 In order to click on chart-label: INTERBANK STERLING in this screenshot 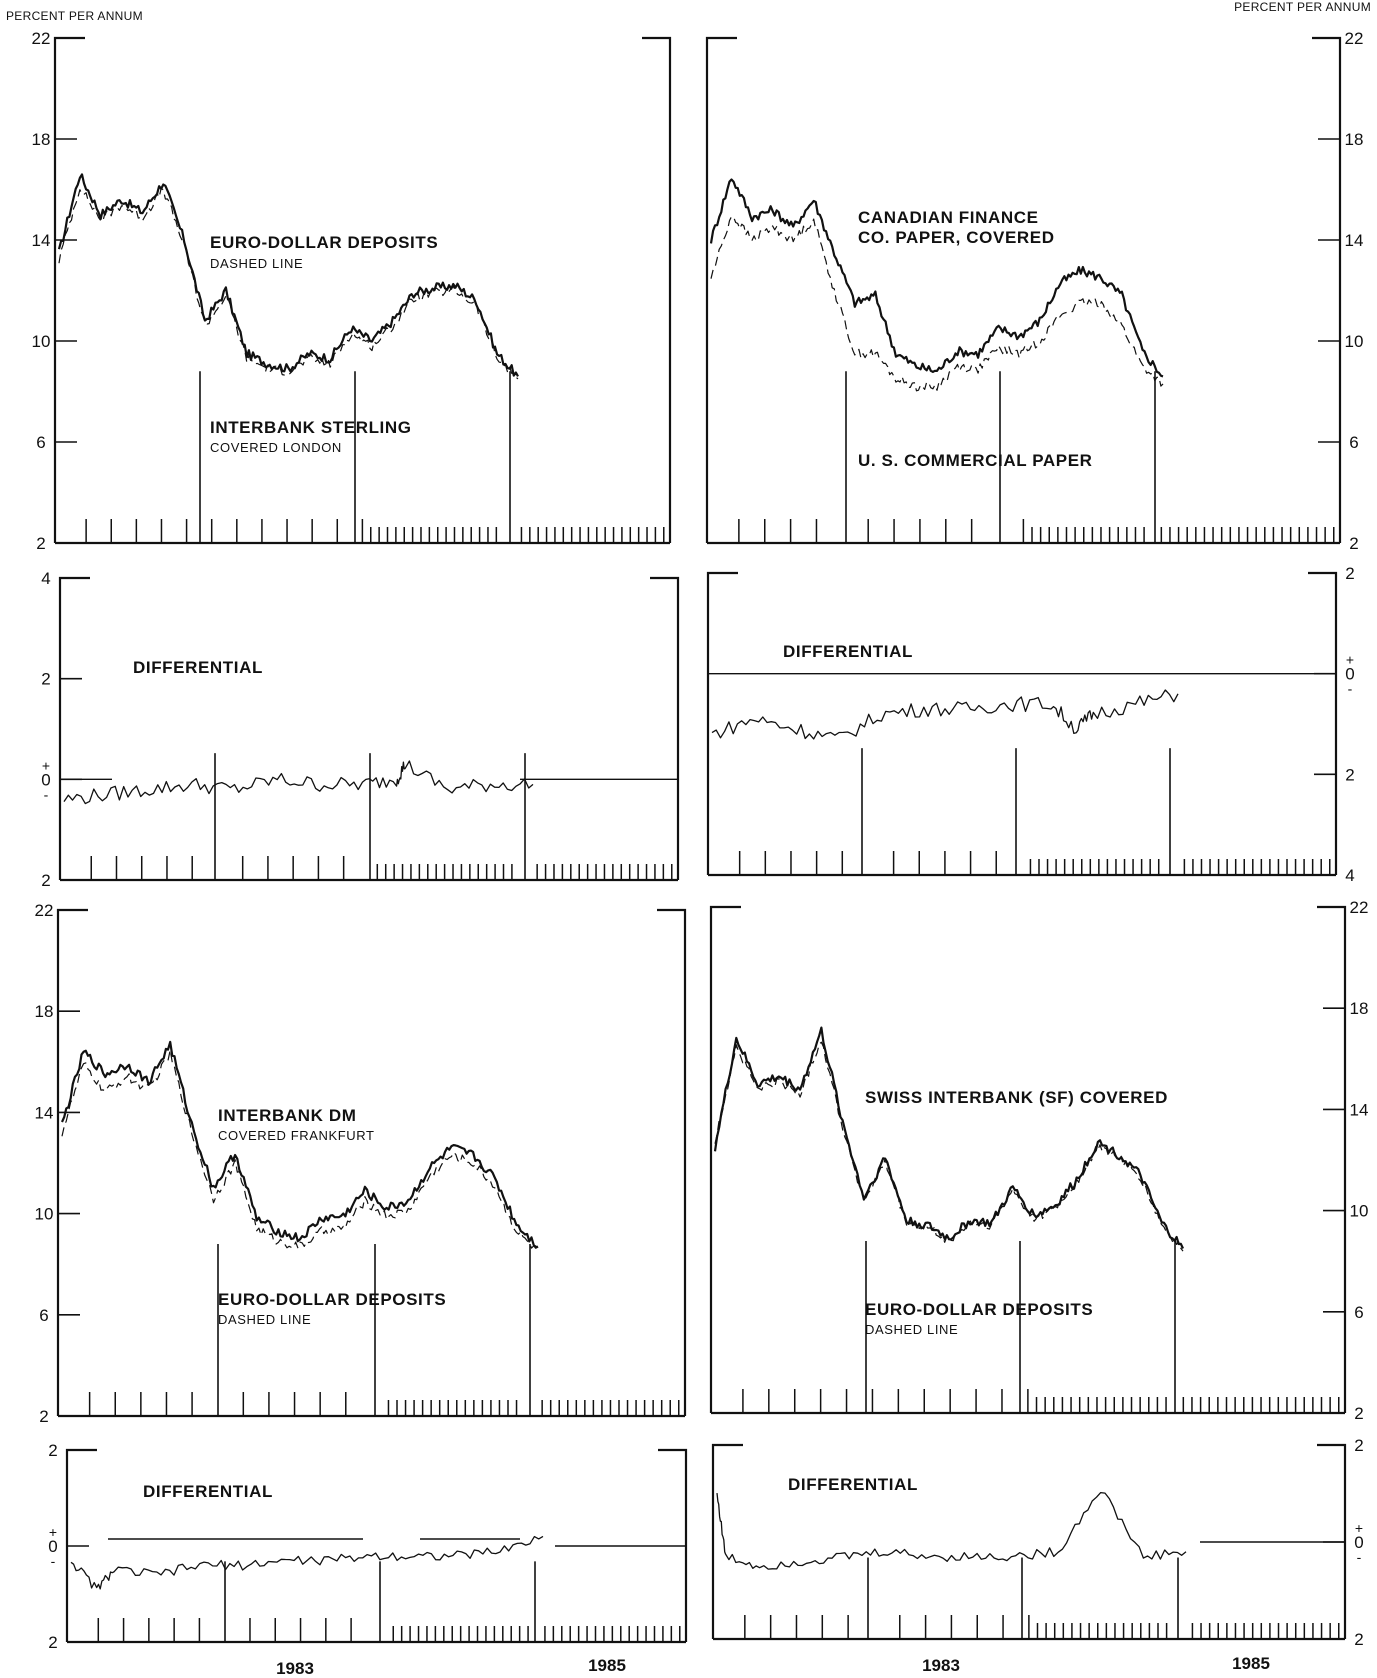, I will do `click(311, 427)`.